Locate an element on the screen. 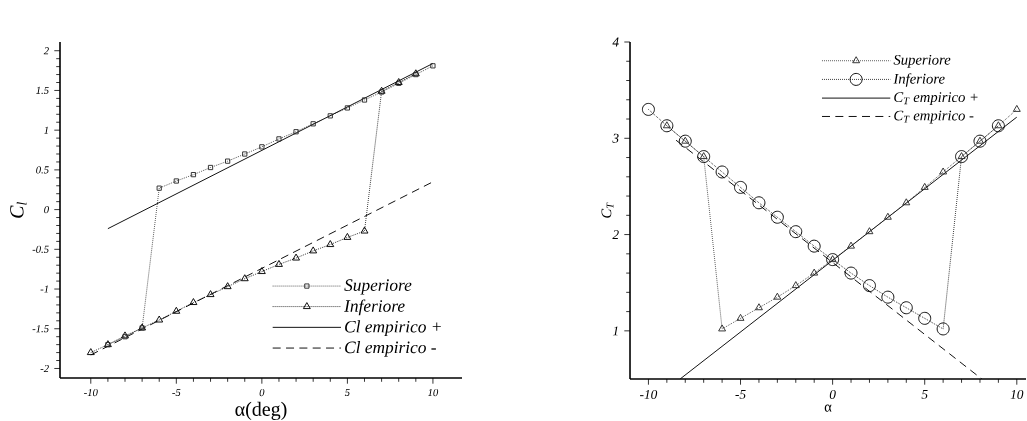 This screenshot has height=421, width=1027. legend-label: C$_{T}$ empirico + is located at coordinates (936, 99).